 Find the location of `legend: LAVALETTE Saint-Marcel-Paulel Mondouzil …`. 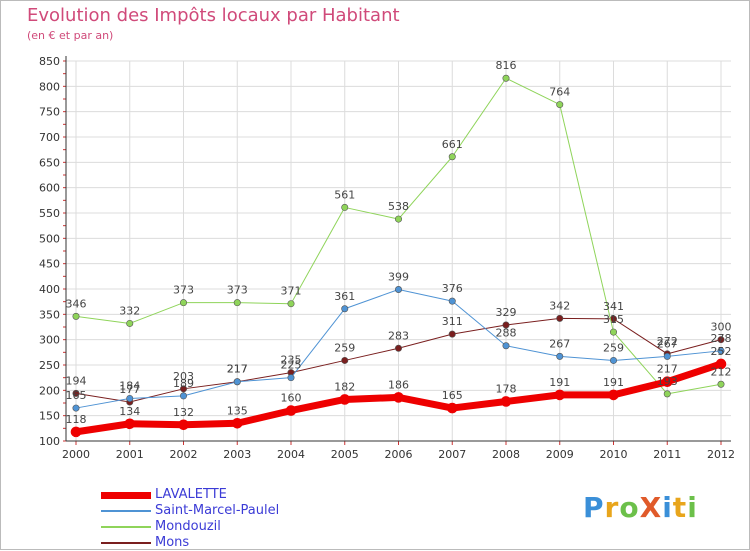

legend: LAVALETTE Saint-Marcel-Paulel Mondouzil … is located at coordinates (190, 519).